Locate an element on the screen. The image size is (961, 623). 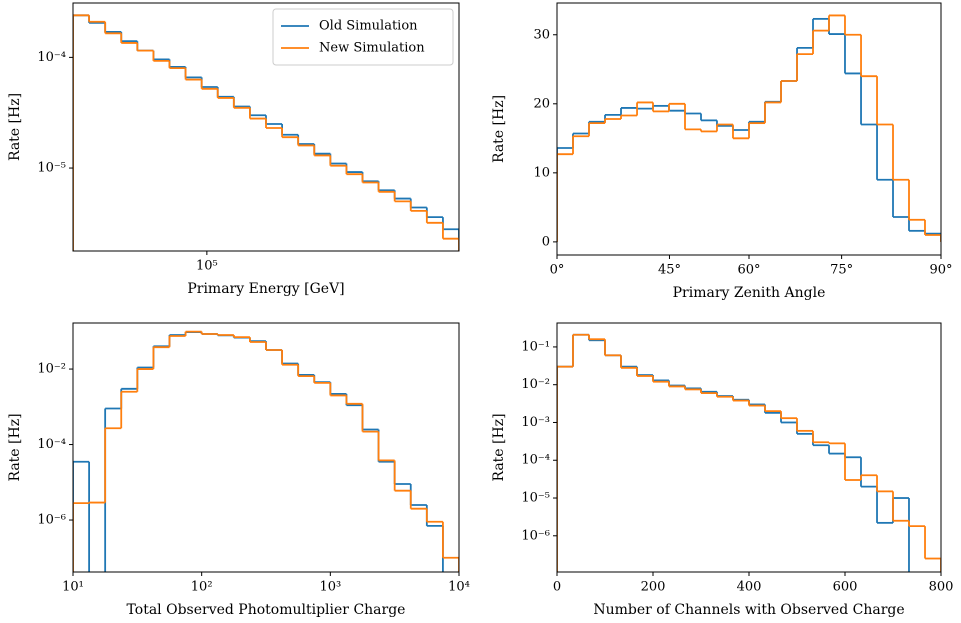
x-tick-label: 45° is located at coordinates (669, 270).